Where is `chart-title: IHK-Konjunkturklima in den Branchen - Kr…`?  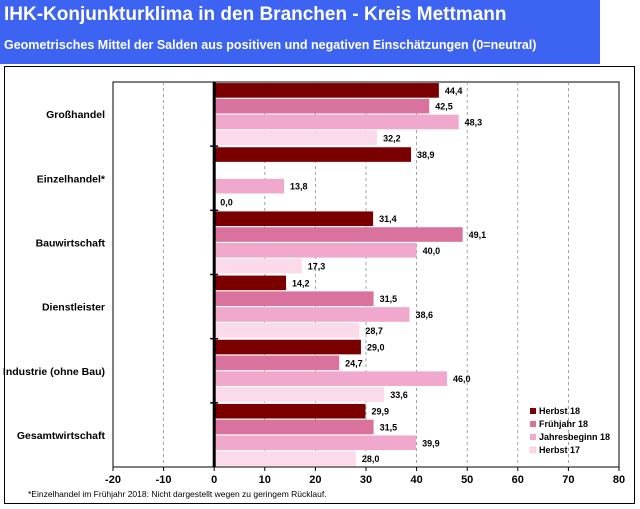
chart-title: IHK-Konjunkturklima in den Branchen - Kr… is located at coordinates (255, 14).